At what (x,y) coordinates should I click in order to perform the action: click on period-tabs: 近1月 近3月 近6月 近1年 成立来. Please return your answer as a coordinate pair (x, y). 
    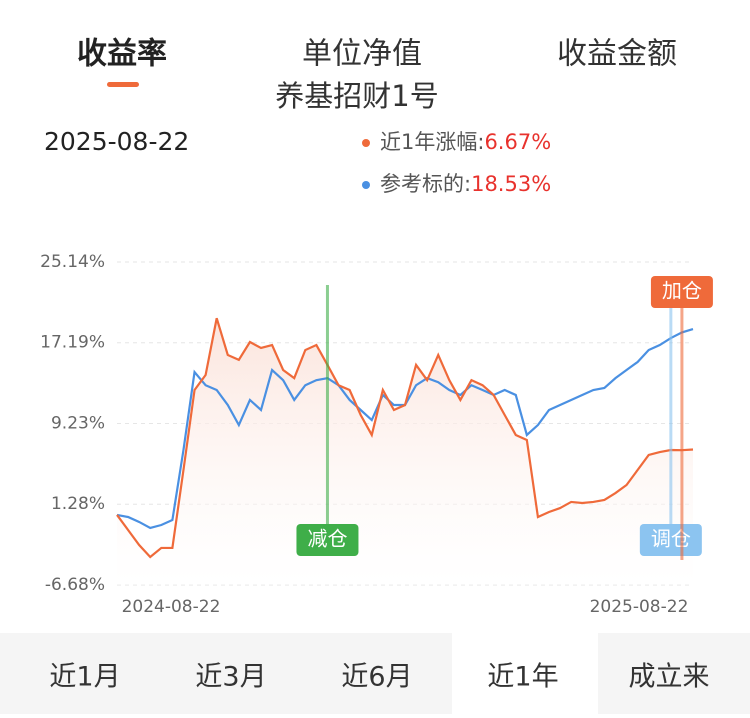
    Looking at the image, I should click on (379, 677).